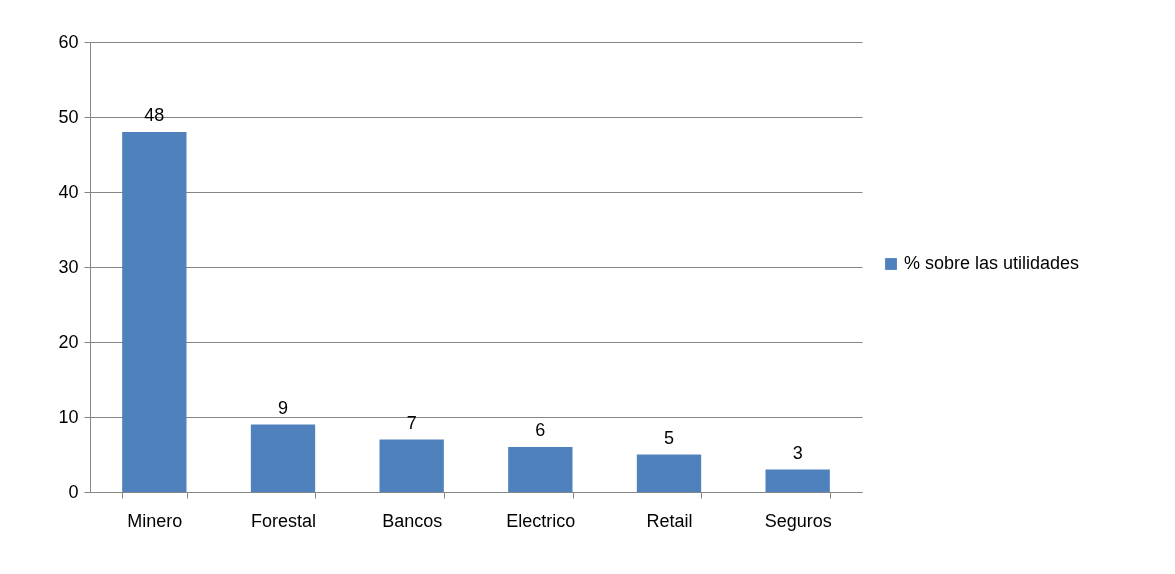  What do you see at coordinates (68, 116) in the screenshot?
I see `y-tick-label: 50` at bounding box center [68, 116].